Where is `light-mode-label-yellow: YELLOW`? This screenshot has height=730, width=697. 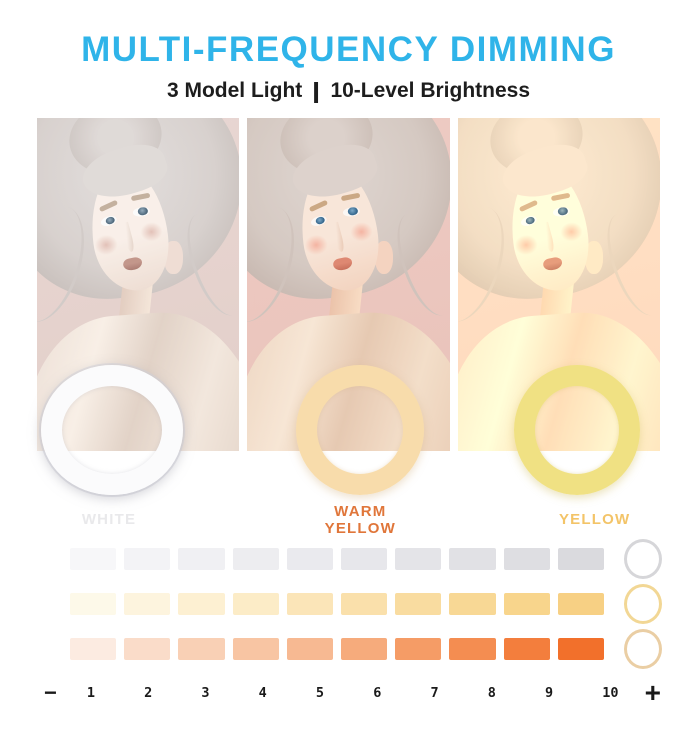
light-mode-label-yellow: YELLOW is located at coordinates (595, 520).